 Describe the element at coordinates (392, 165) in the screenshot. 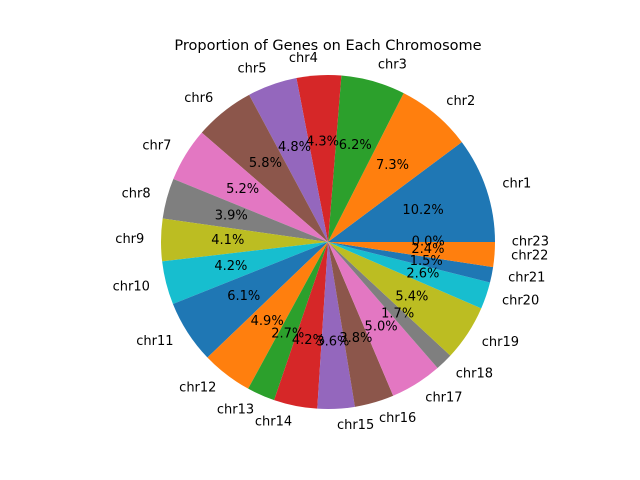

I see `slice-percent-chr2: 7.3%` at that location.